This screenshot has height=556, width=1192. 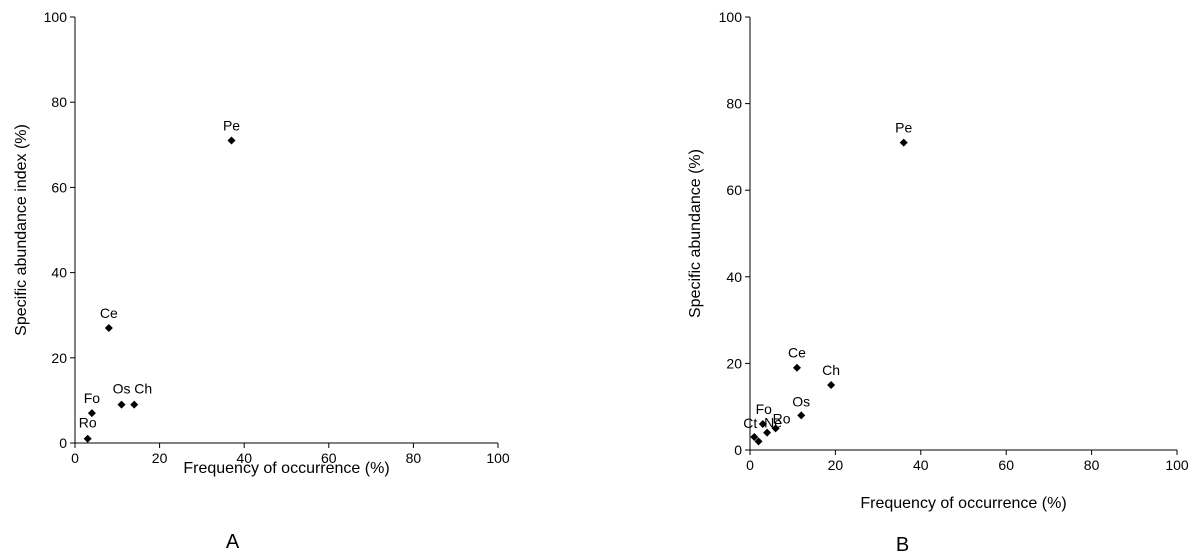 I want to click on panel-caption: A, so click(x=233, y=542).